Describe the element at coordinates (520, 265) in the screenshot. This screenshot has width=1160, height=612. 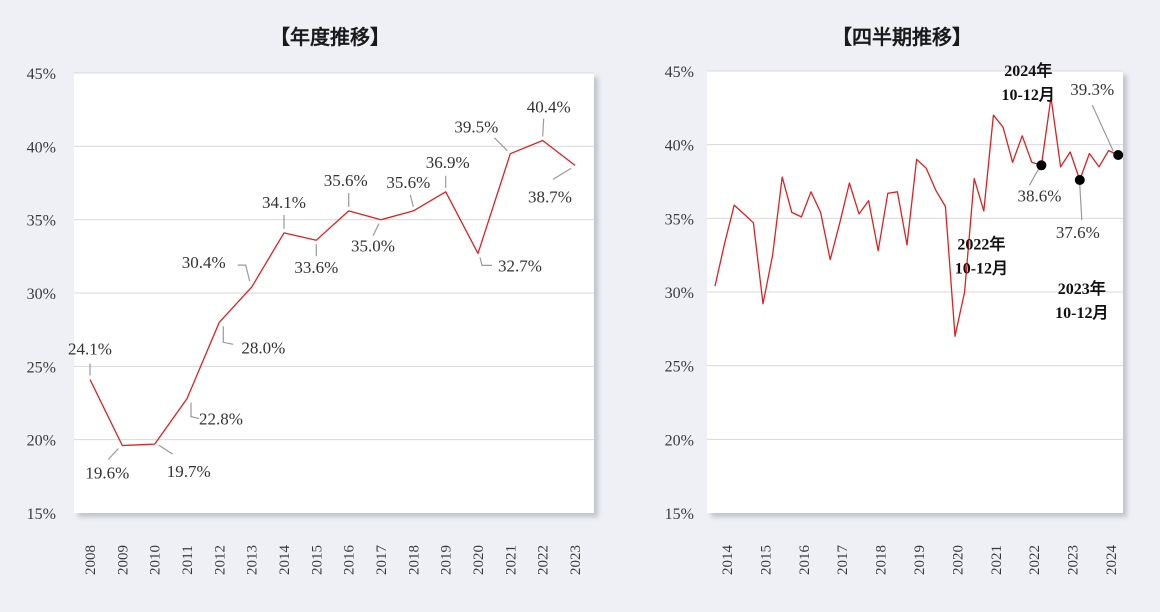
I see `data-label: 32.7%` at that location.